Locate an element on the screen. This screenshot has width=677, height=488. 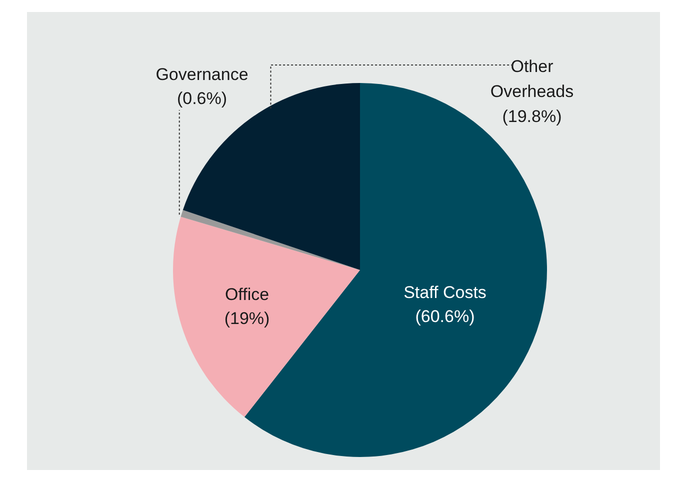
data-label: (60.6%) is located at coordinates (445, 316).